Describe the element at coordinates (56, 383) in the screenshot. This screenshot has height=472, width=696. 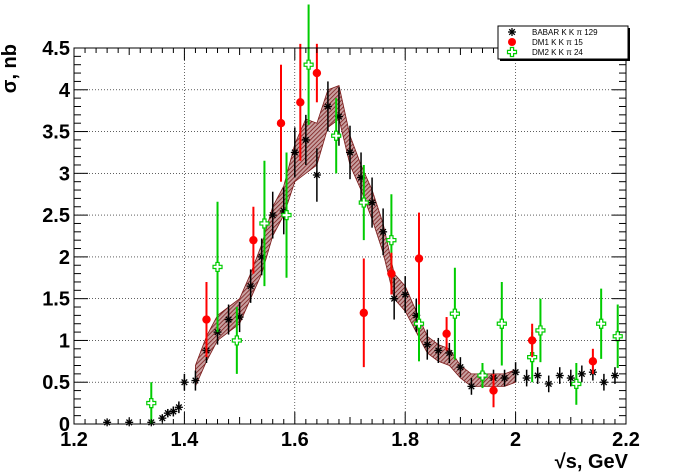
I see `y-tick-label: 0.5` at that location.